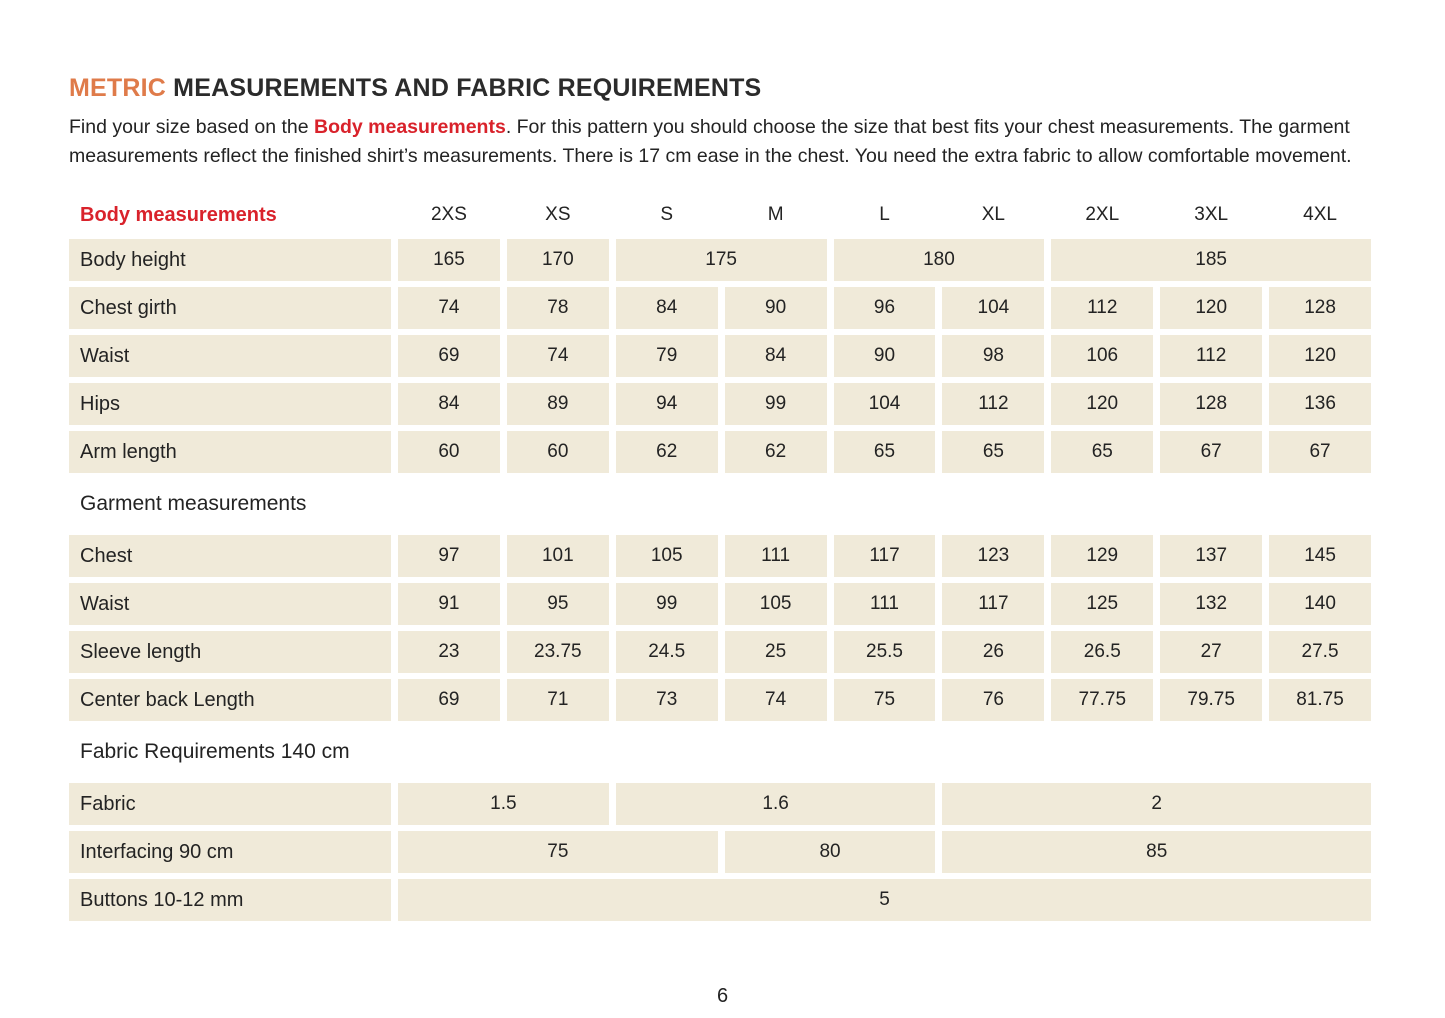 This screenshot has width=1445, height=1018. What do you see at coordinates (1320, 556) in the screenshot?
I see `data-cell: 145` at bounding box center [1320, 556].